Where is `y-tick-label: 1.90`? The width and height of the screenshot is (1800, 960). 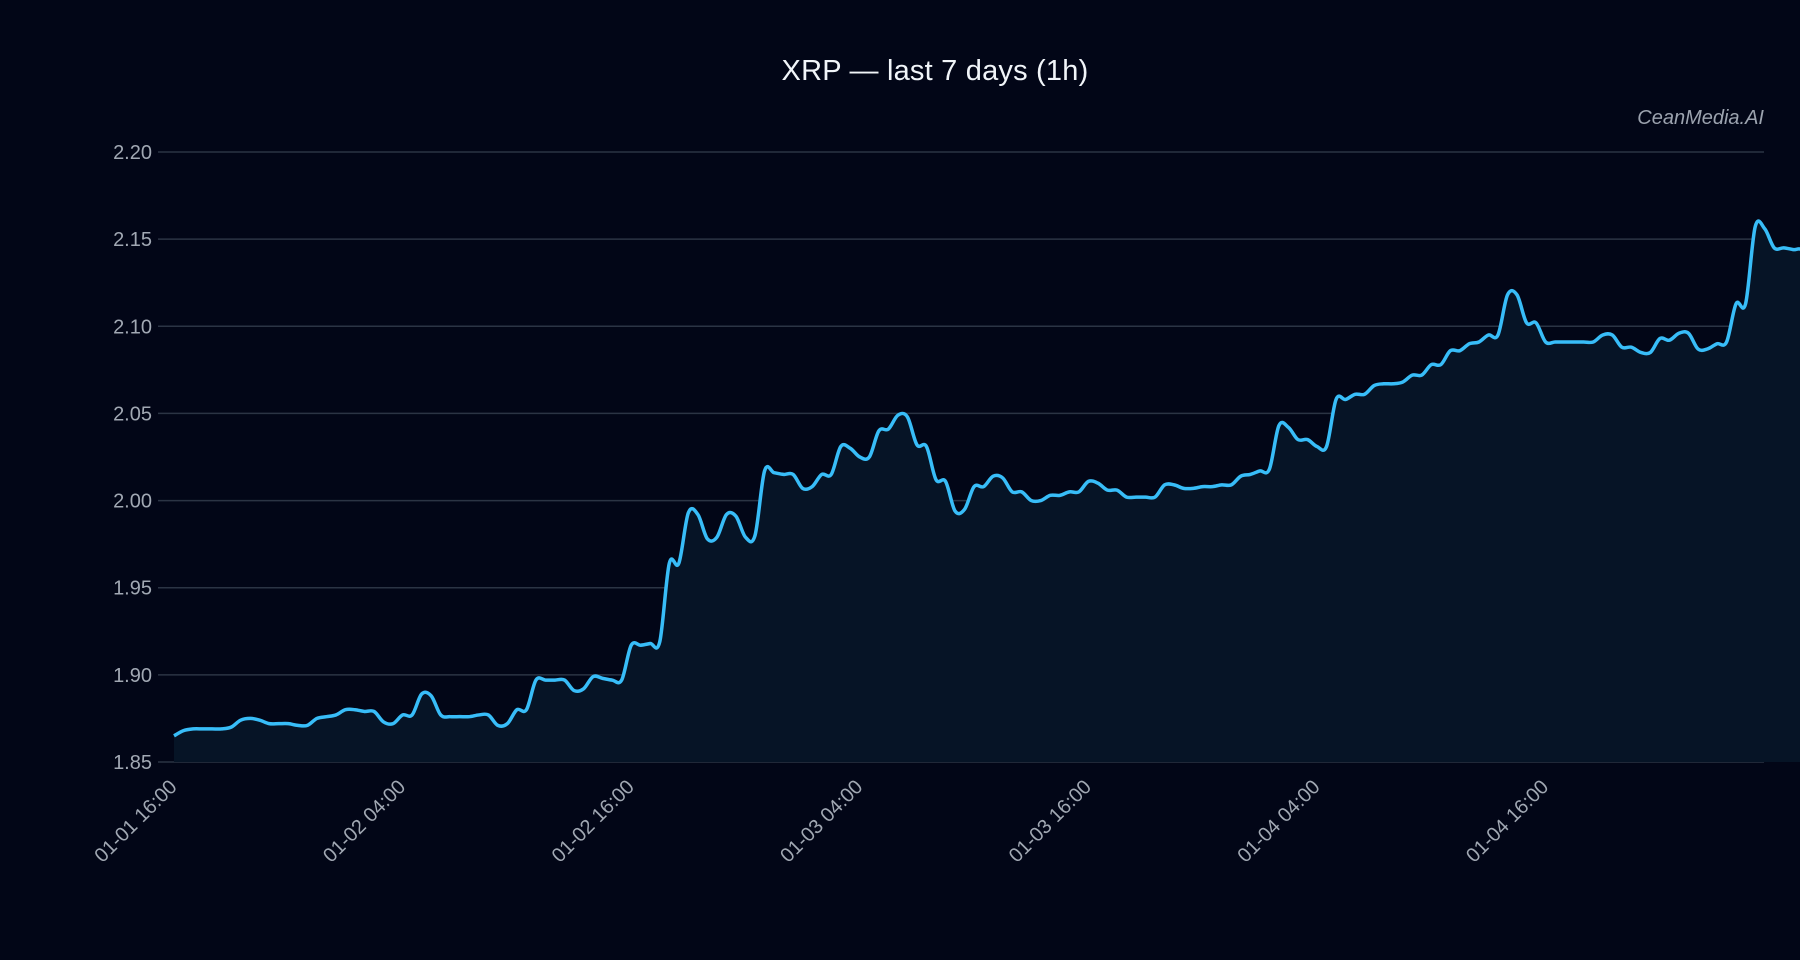 y-tick-label: 1.90 is located at coordinates (132, 676).